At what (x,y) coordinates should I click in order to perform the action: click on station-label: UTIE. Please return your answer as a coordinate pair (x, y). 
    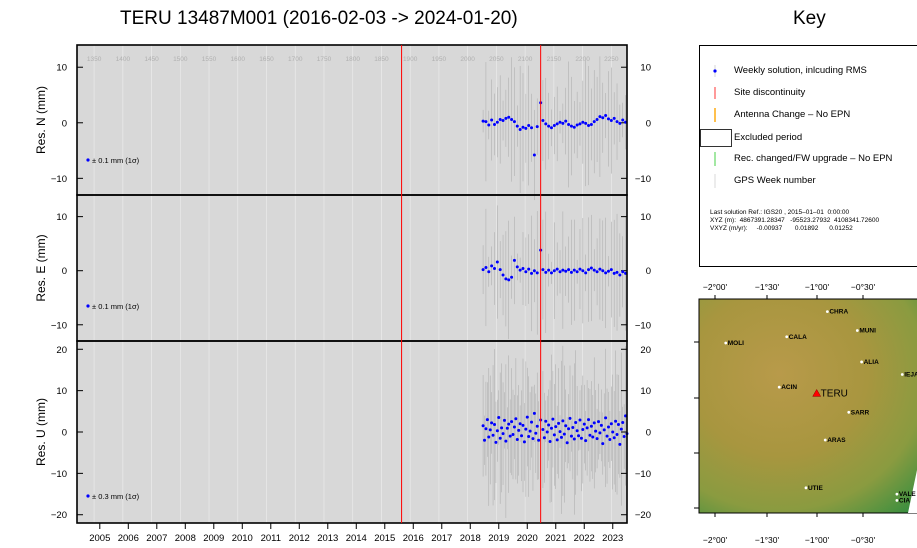
    Looking at the image, I should click on (815, 488).